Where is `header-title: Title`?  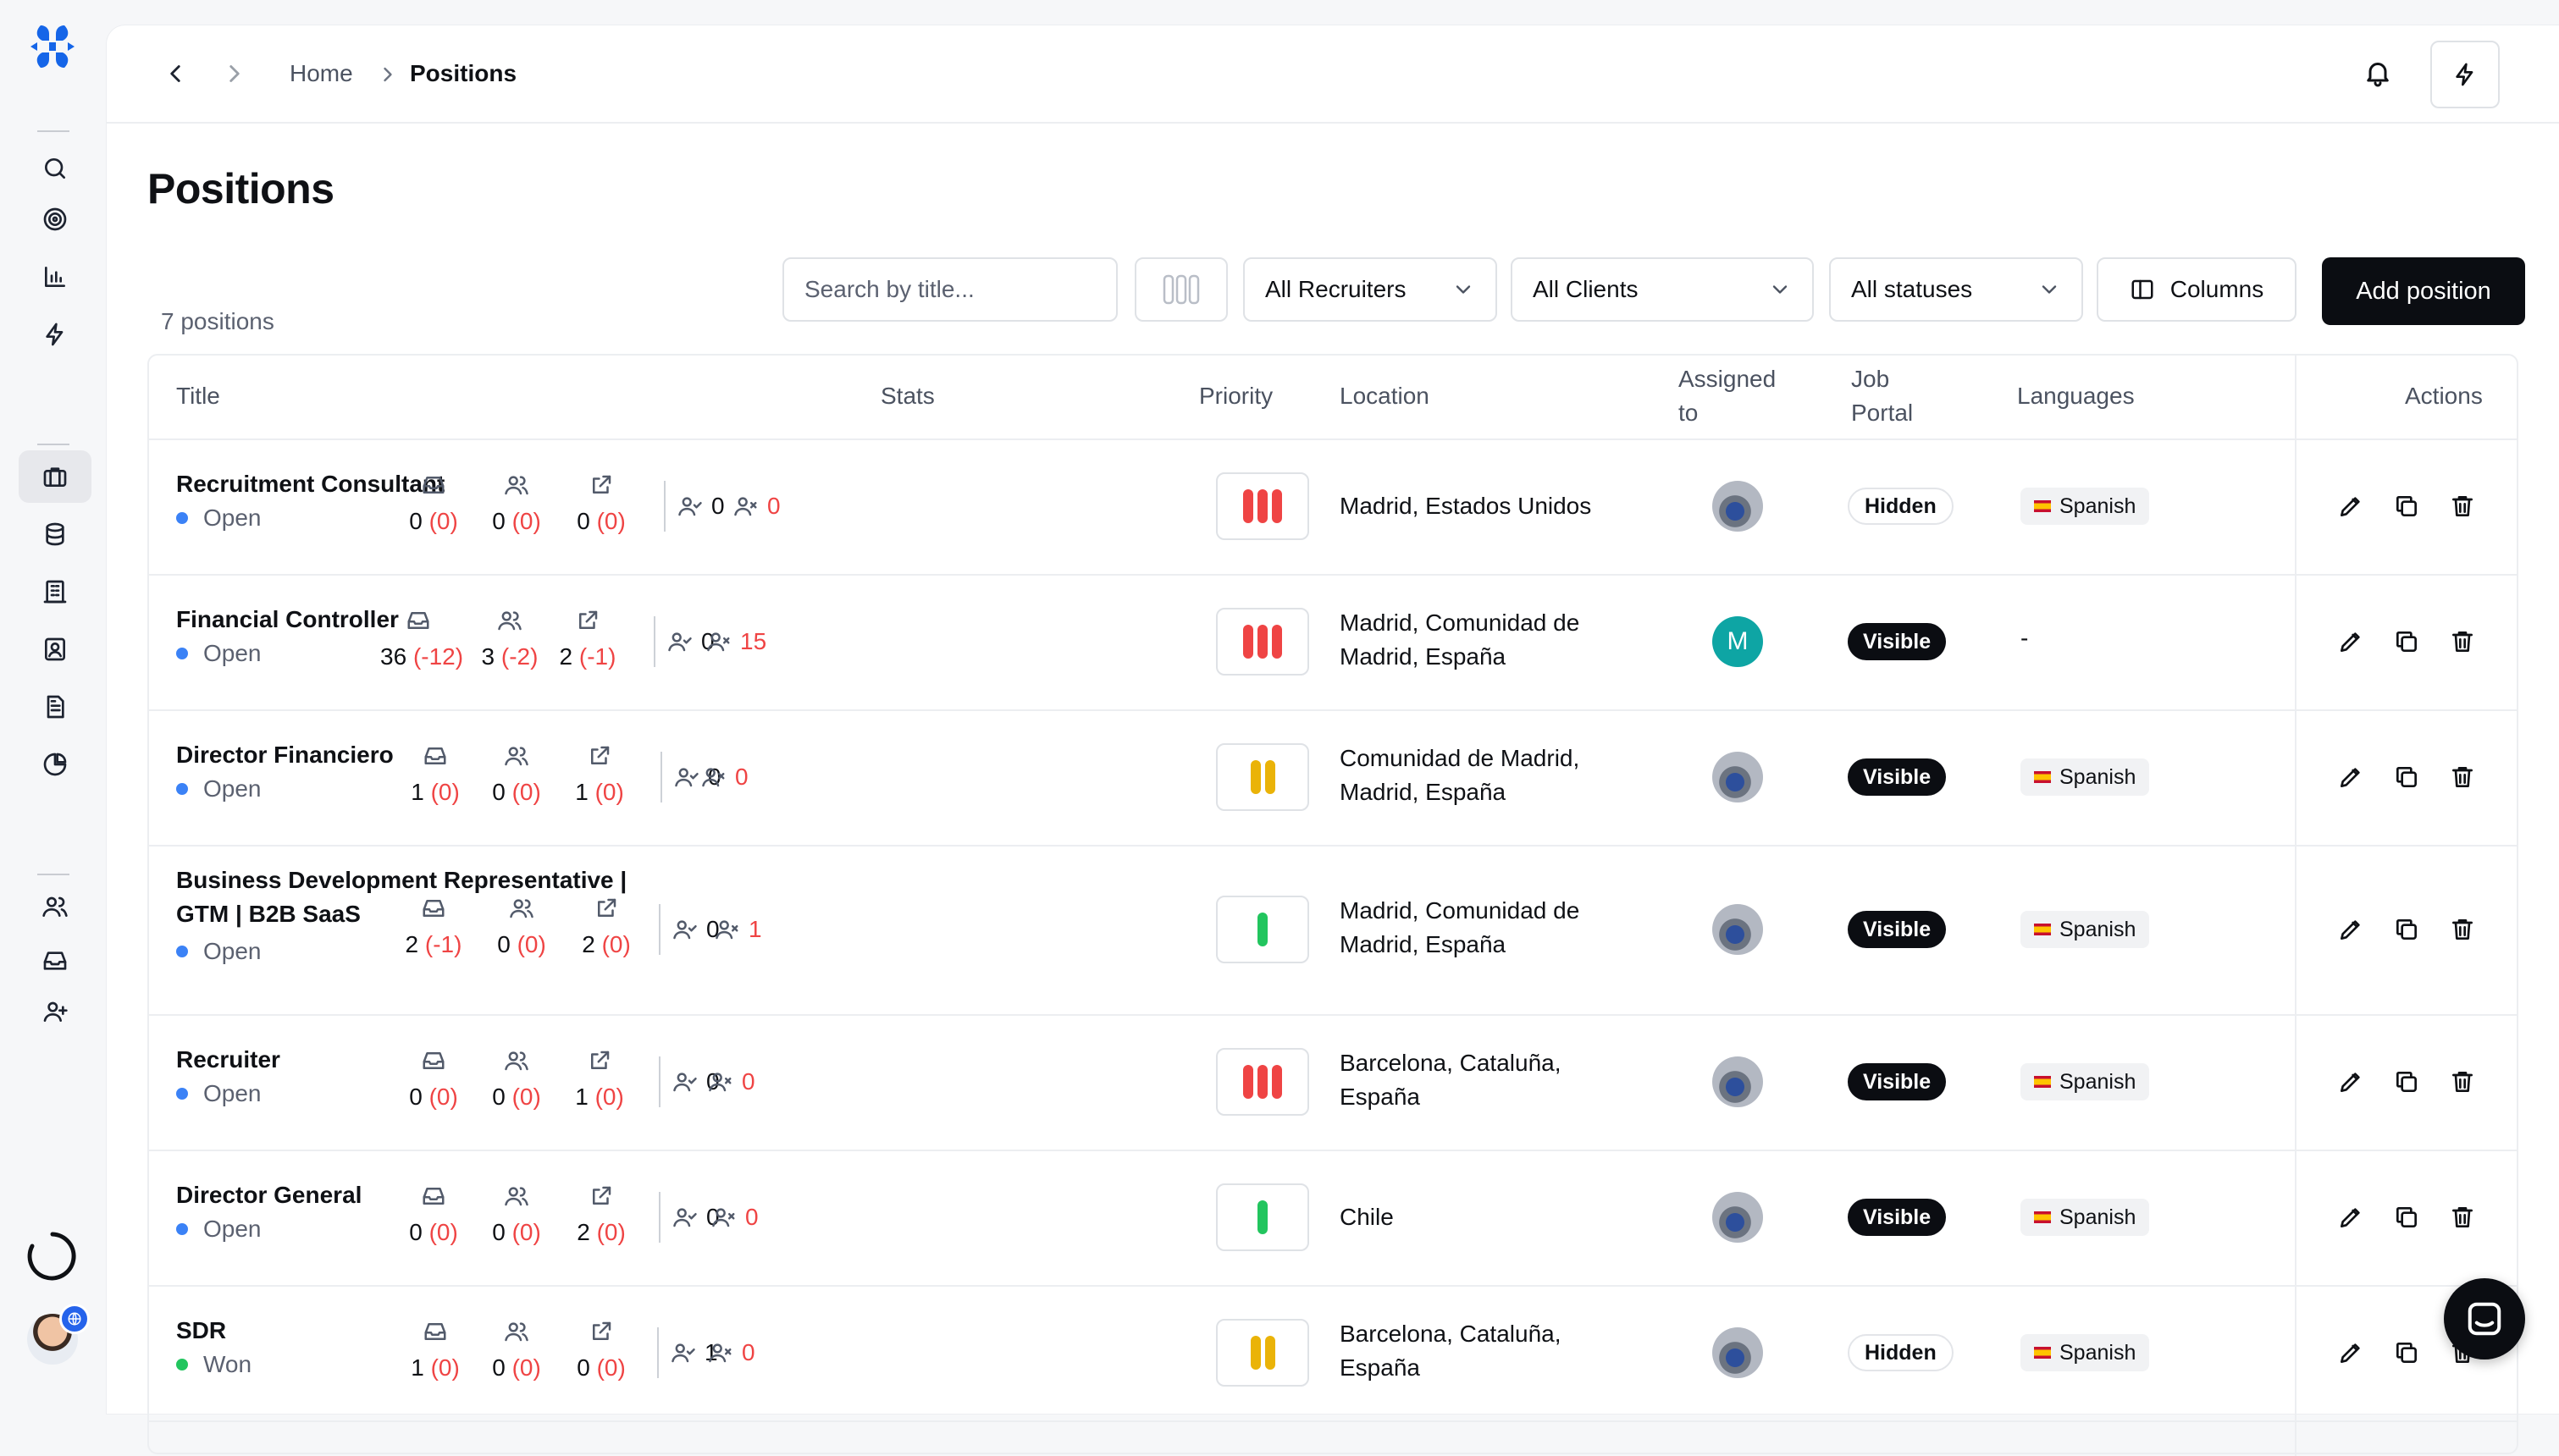 header-title: Title is located at coordinates (198, 396).